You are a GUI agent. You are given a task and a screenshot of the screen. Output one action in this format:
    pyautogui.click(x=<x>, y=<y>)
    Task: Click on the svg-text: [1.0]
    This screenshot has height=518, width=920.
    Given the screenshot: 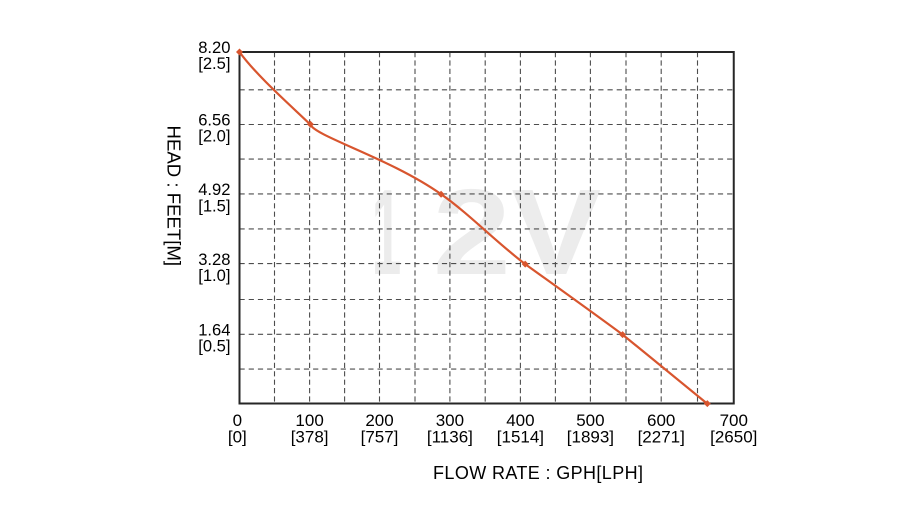 What is the action you would take?
    pyautogui.click(x=214, y=275)
    